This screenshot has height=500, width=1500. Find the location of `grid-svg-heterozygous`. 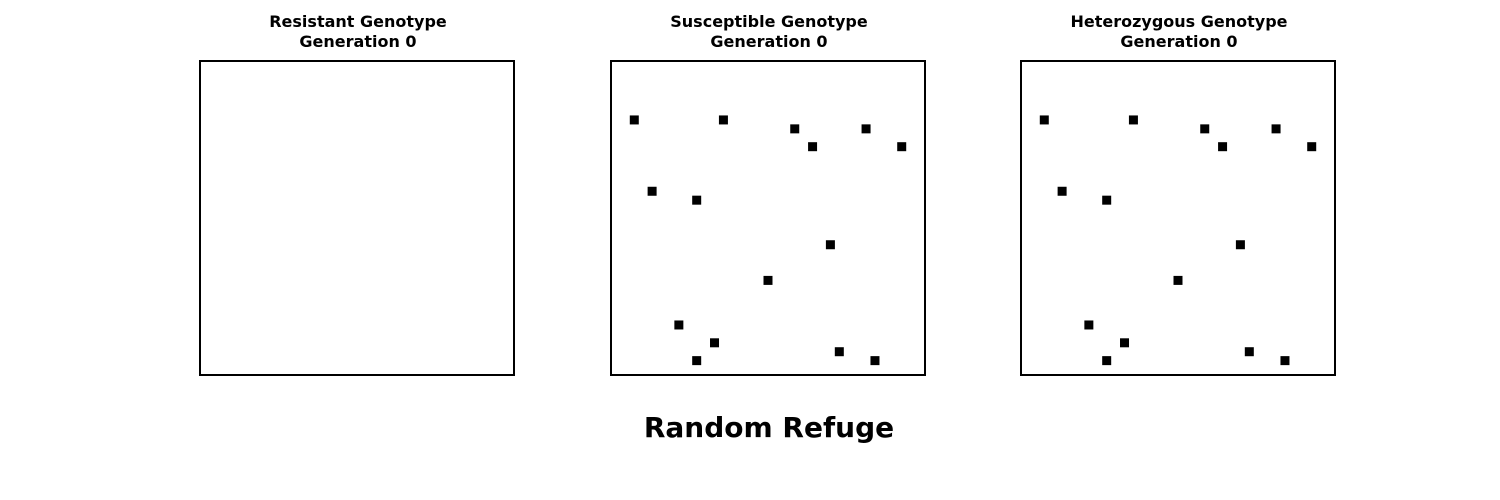

grid-svg-heterozygous is located at coordinates (1178, 240).